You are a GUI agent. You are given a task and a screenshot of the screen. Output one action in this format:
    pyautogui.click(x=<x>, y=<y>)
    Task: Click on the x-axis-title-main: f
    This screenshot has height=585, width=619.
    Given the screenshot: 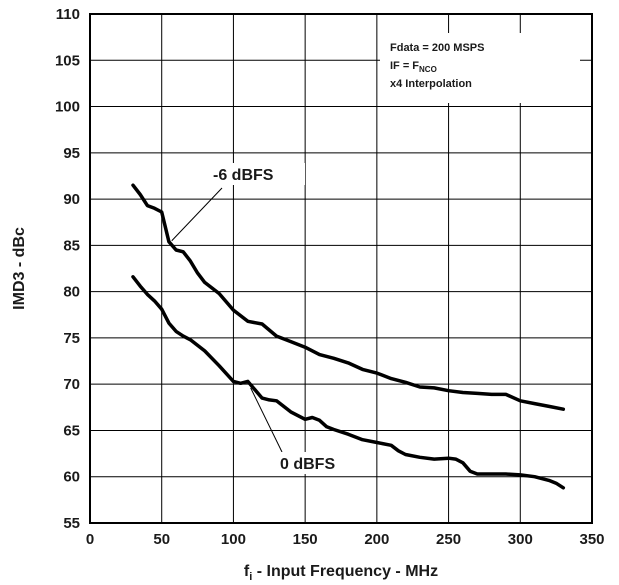 What is the action you would take?
    pyautogui.click(x=247, y=571)
    